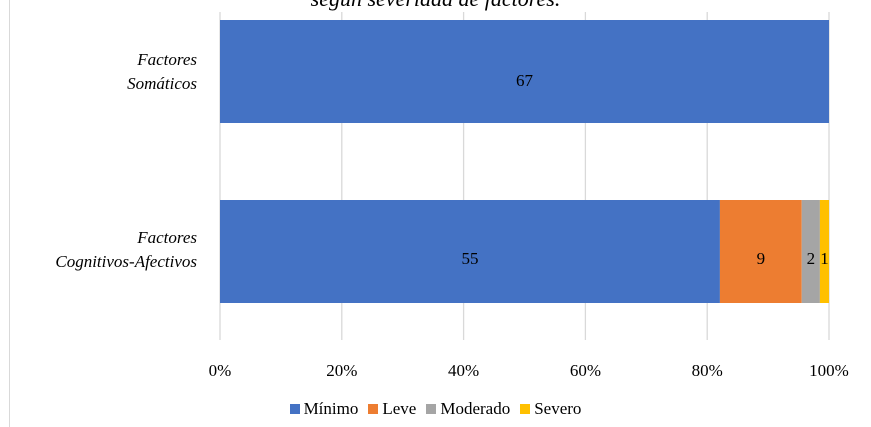 This screenshot has height=427, width=871. What do you see at coordinates (829, 370) in the screenshot?
I see `x-tick-label: 100%` at bounding box center [829, 370].